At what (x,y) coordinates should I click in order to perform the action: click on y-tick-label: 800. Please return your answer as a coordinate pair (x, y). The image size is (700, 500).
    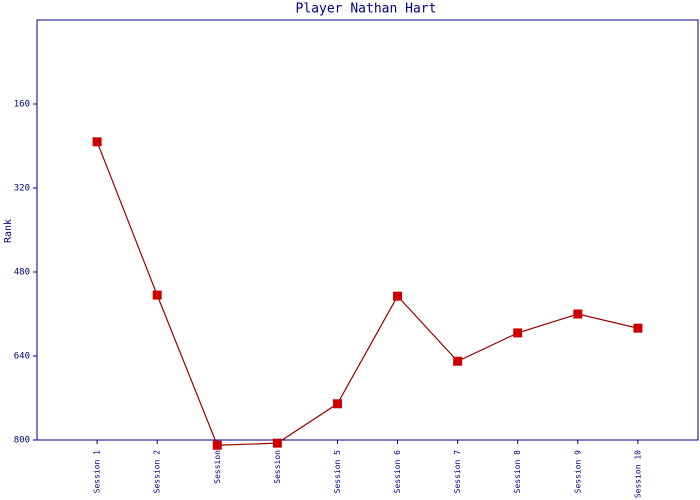
    Looking at the image, I should click on (22, 441).